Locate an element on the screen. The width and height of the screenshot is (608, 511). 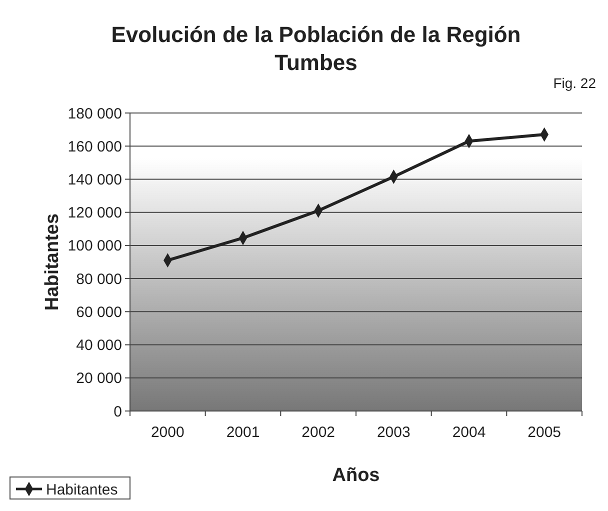
y-tick-label: 180 000 is located at coordinates (95, 113).